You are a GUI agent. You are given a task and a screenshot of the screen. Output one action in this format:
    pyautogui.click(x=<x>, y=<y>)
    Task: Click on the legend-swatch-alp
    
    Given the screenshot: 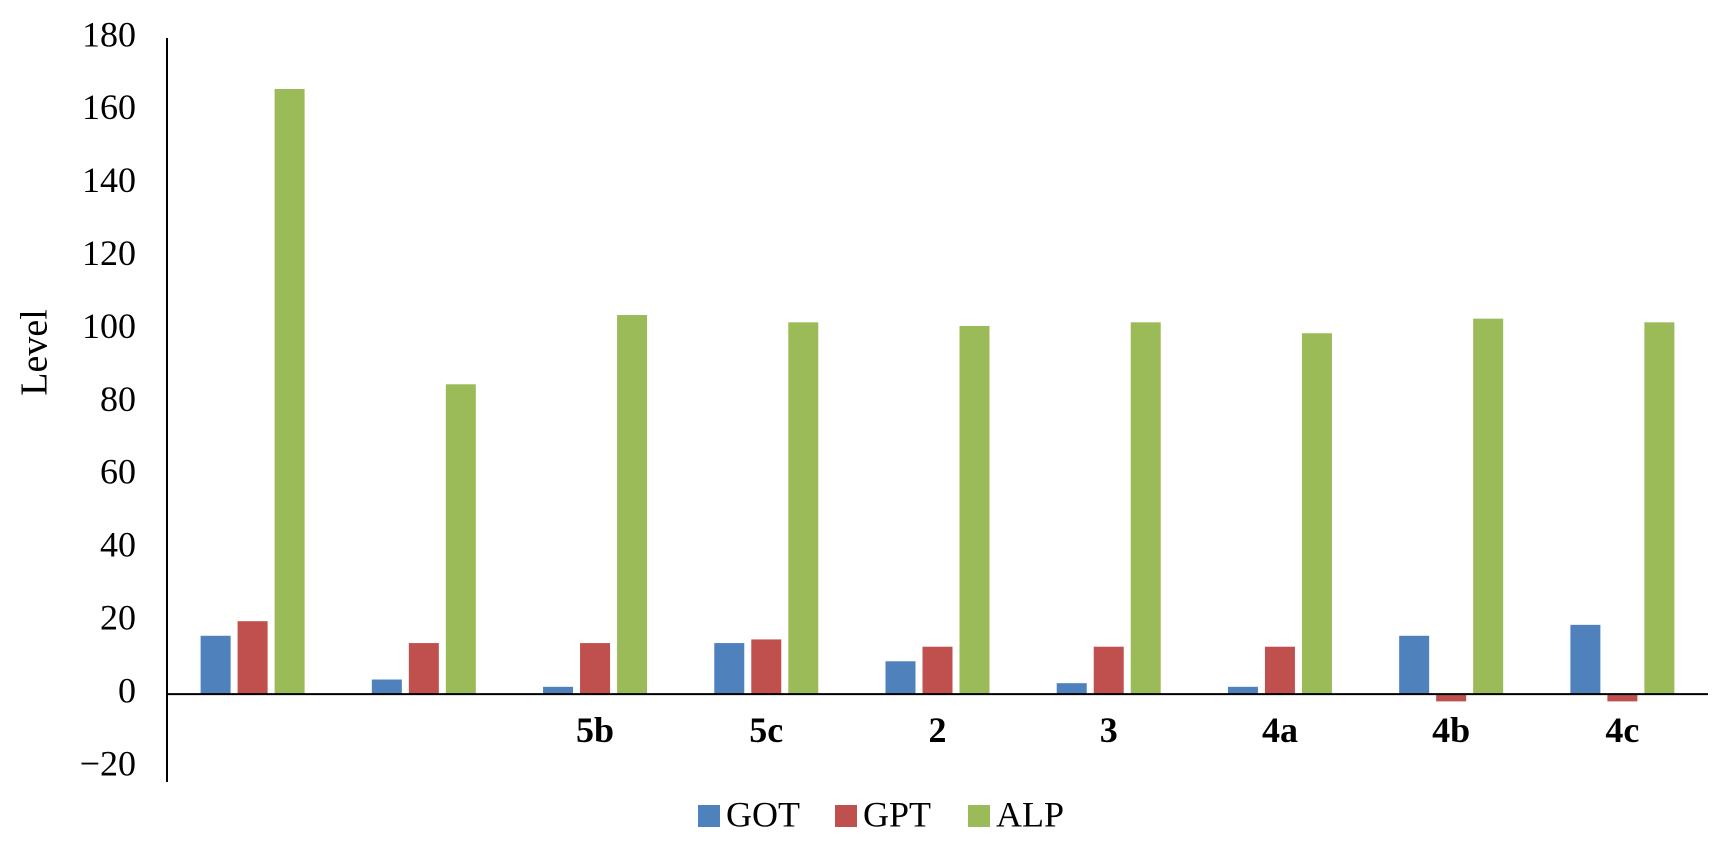 What is the action you would take?
    pyautogui.click(x=979, y=816)
    